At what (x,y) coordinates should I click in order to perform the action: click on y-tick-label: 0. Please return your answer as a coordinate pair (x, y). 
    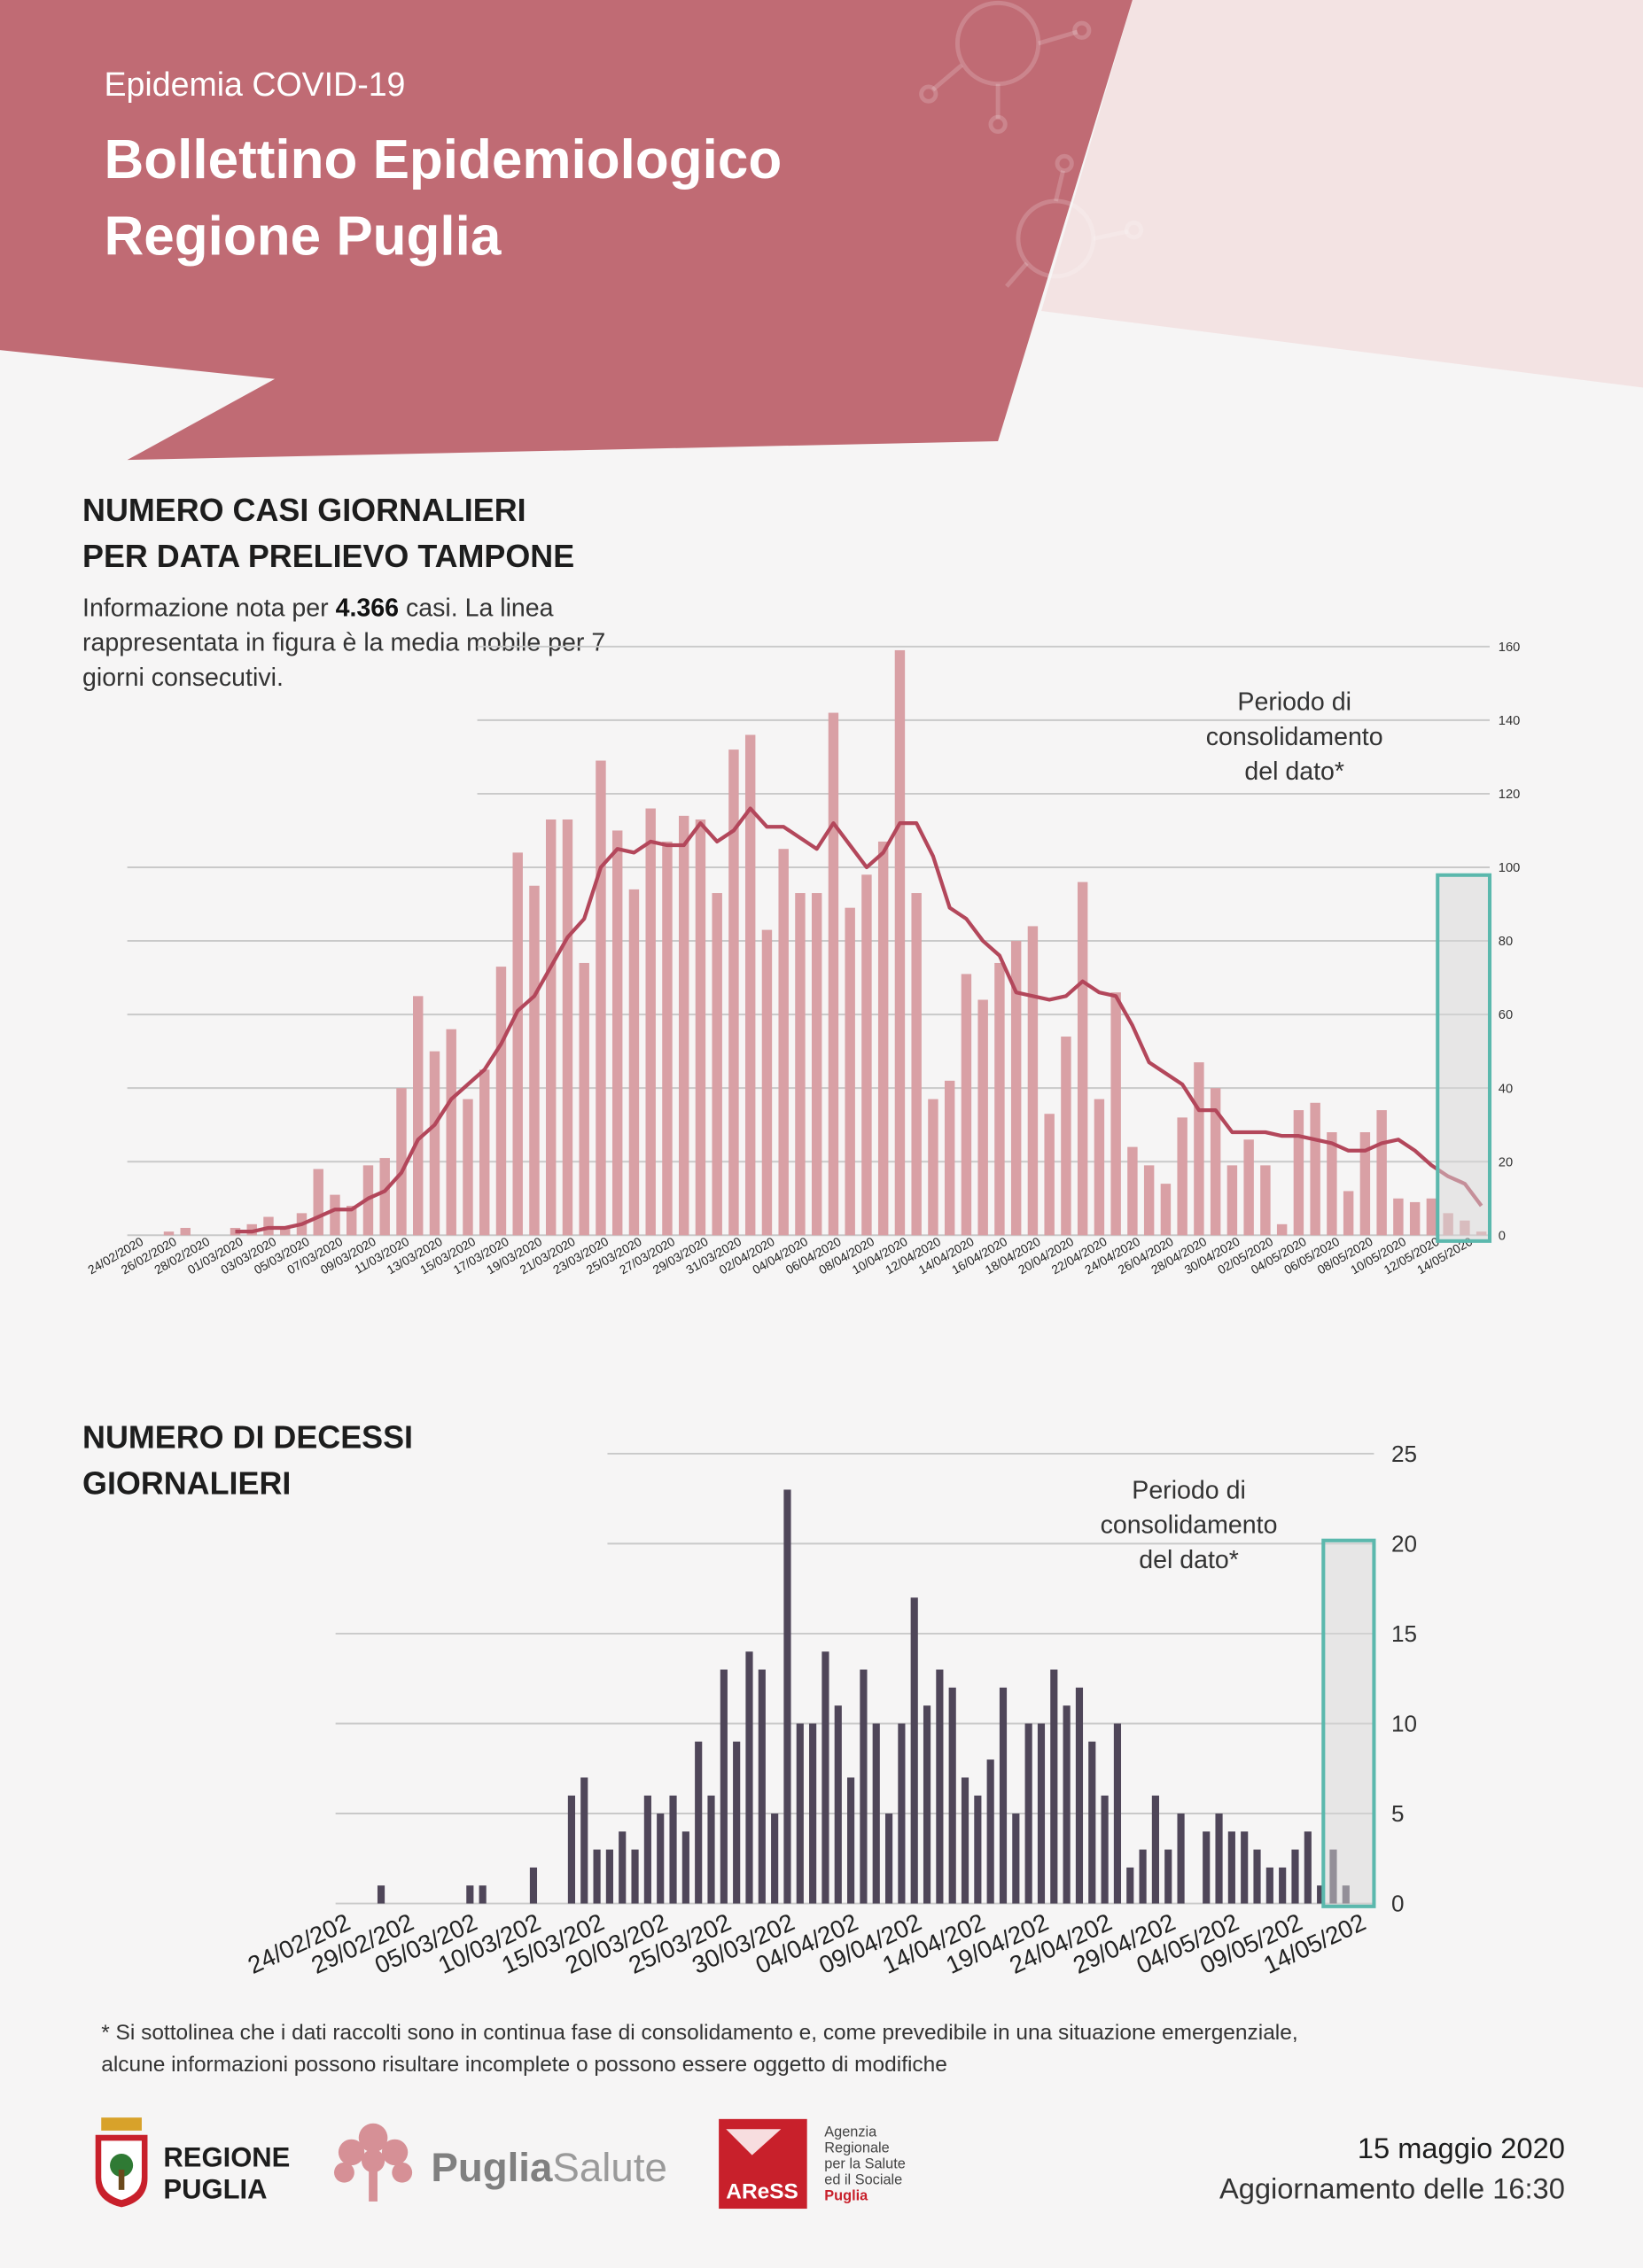
    Looking at the image, I should click on (1398, 1904).